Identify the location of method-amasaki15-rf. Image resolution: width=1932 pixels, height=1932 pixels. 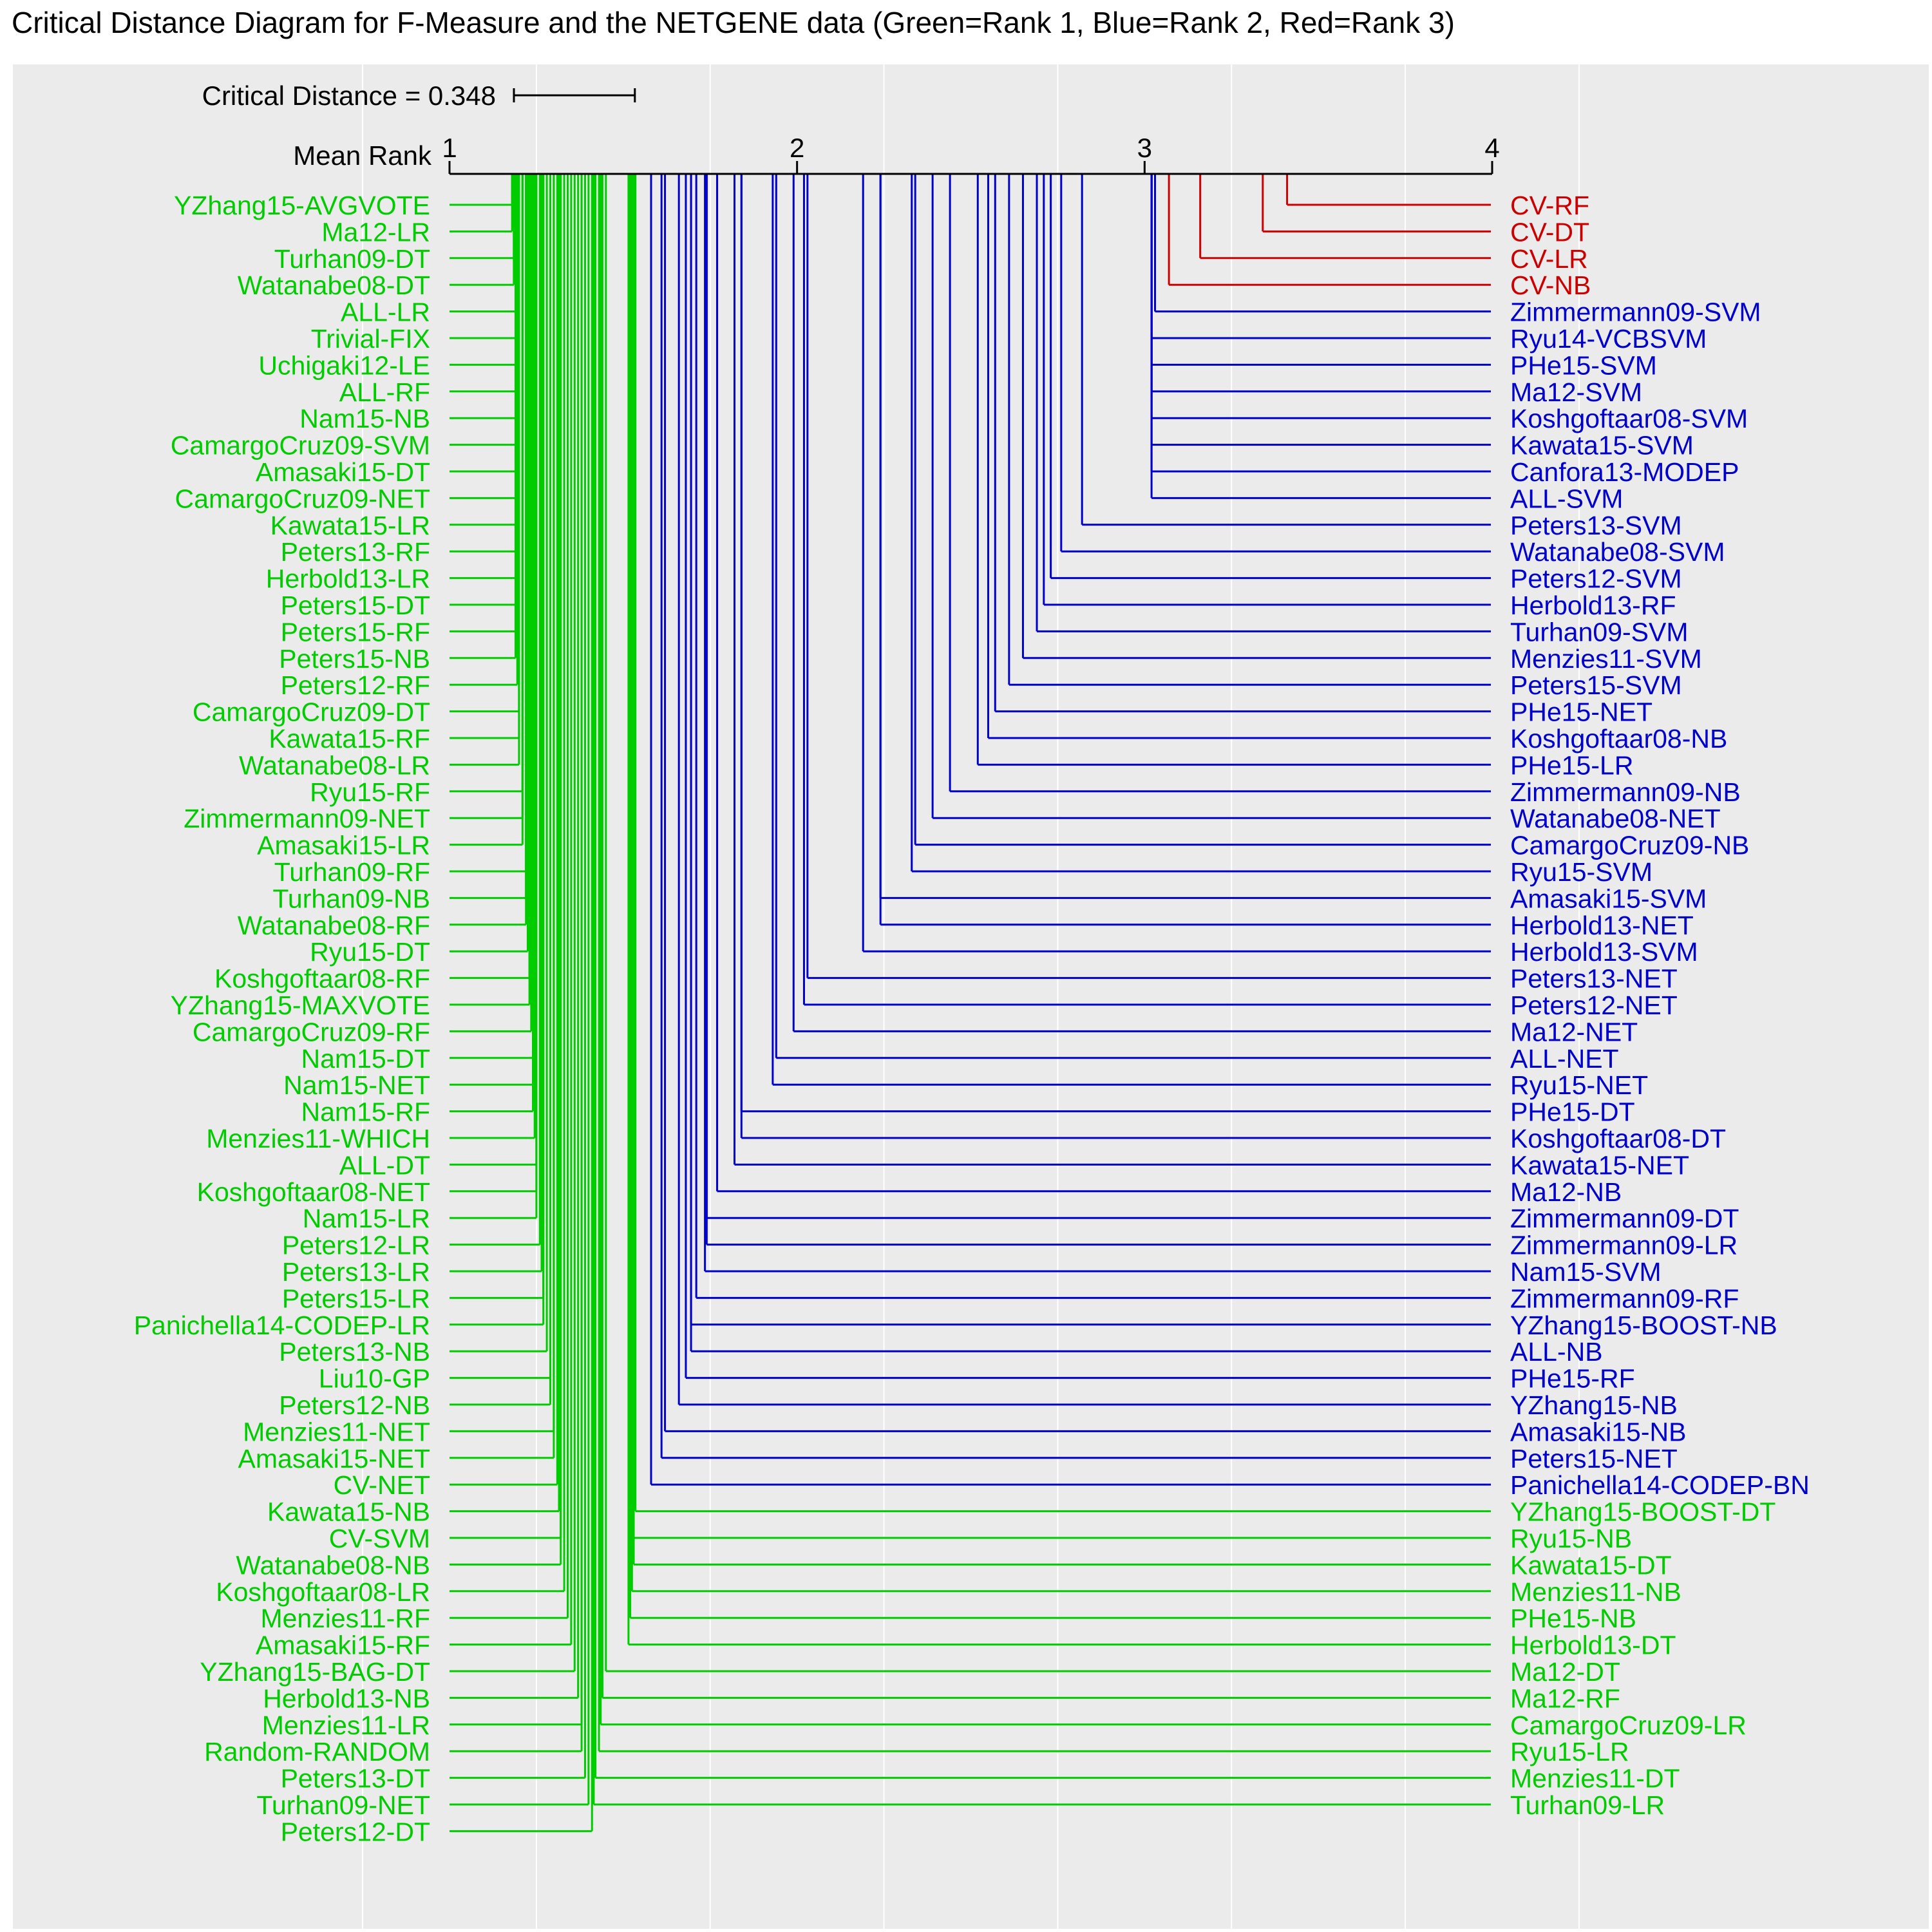
(512, 910).